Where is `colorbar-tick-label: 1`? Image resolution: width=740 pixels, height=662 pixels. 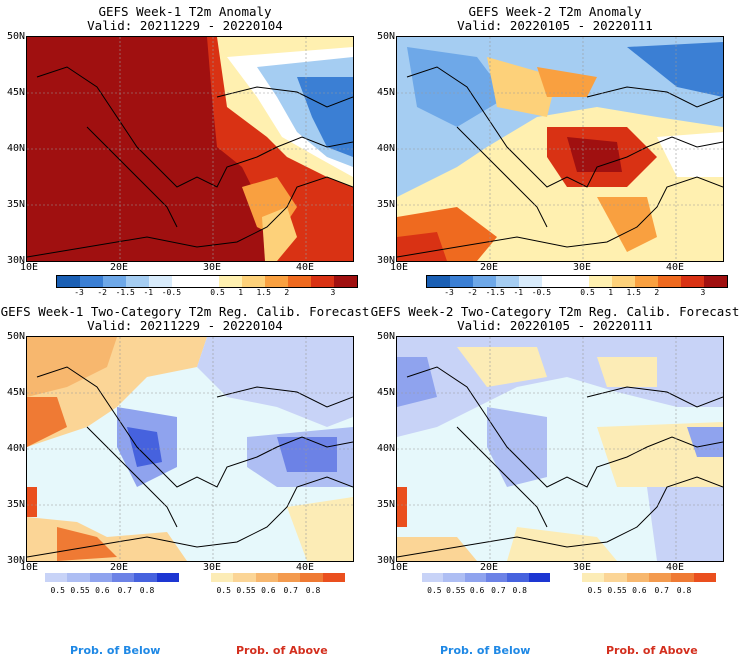 colorbar-tick-label: 1 is located at coordinates (241, 292).